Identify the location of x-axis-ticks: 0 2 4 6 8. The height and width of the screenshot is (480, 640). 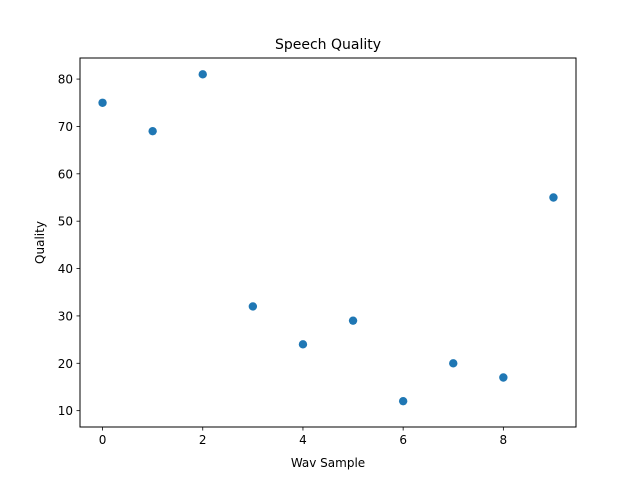
(303, 437).